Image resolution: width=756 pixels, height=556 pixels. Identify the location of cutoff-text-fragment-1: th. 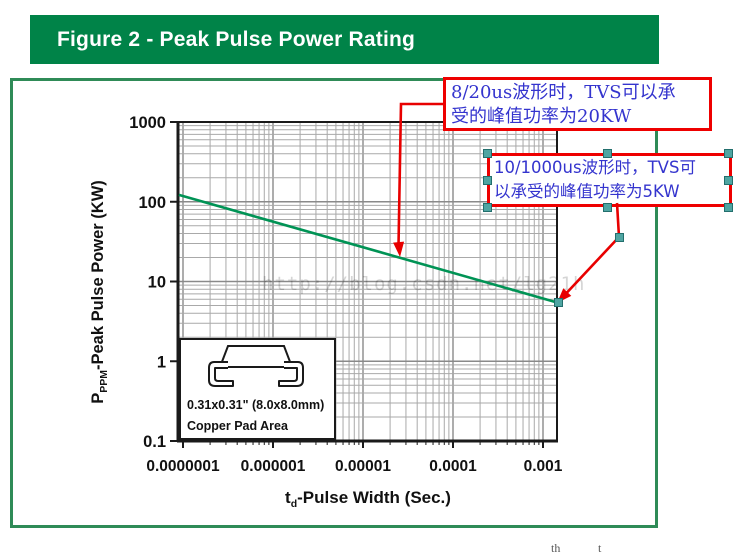
(556, 548).